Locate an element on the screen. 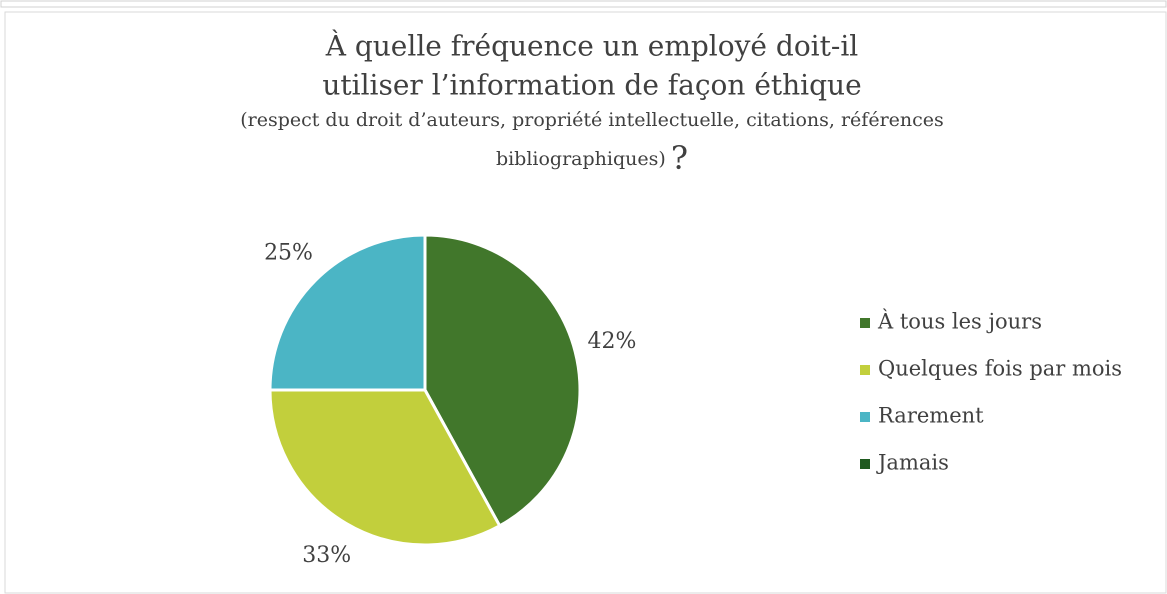 The width and height of the screenshot is (1167, 594). data-label: 42% is located at coordinates (611, 341).